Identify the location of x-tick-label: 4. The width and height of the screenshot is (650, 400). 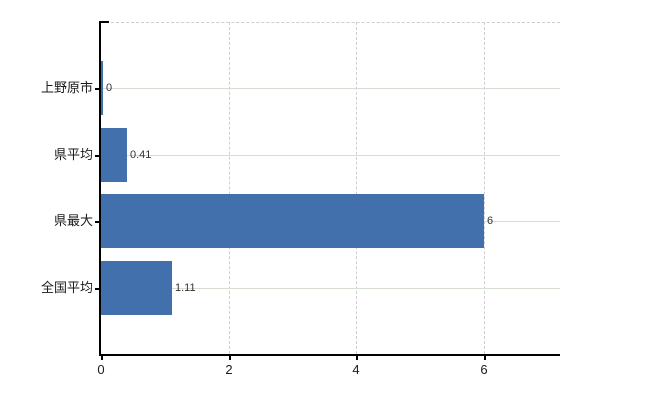
(356, 369).